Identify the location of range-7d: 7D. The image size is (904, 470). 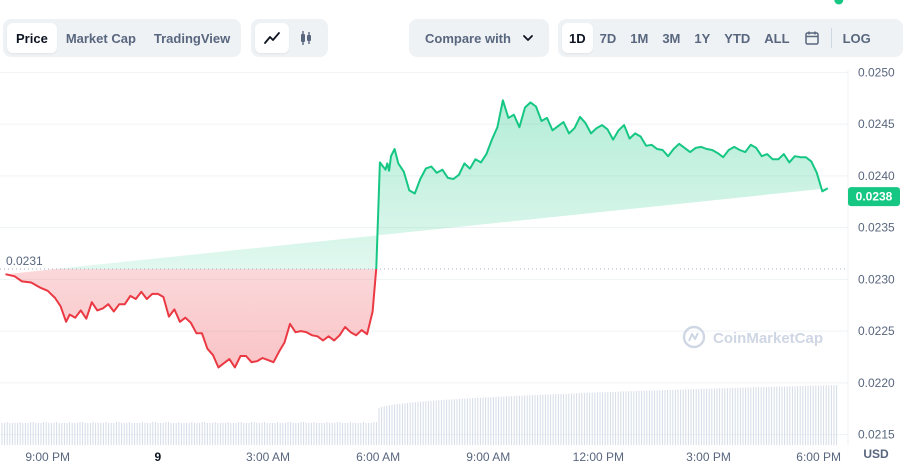
(608, 38).